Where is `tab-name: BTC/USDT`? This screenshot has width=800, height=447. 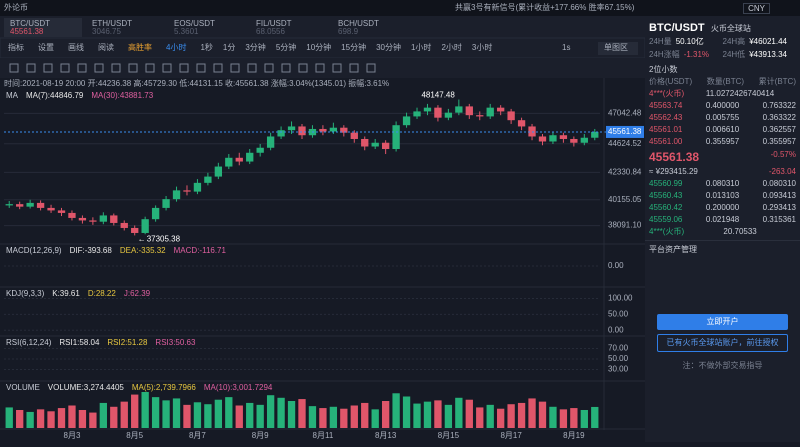
tab-name: BTC/USDT is located at coordinates (30, 23).